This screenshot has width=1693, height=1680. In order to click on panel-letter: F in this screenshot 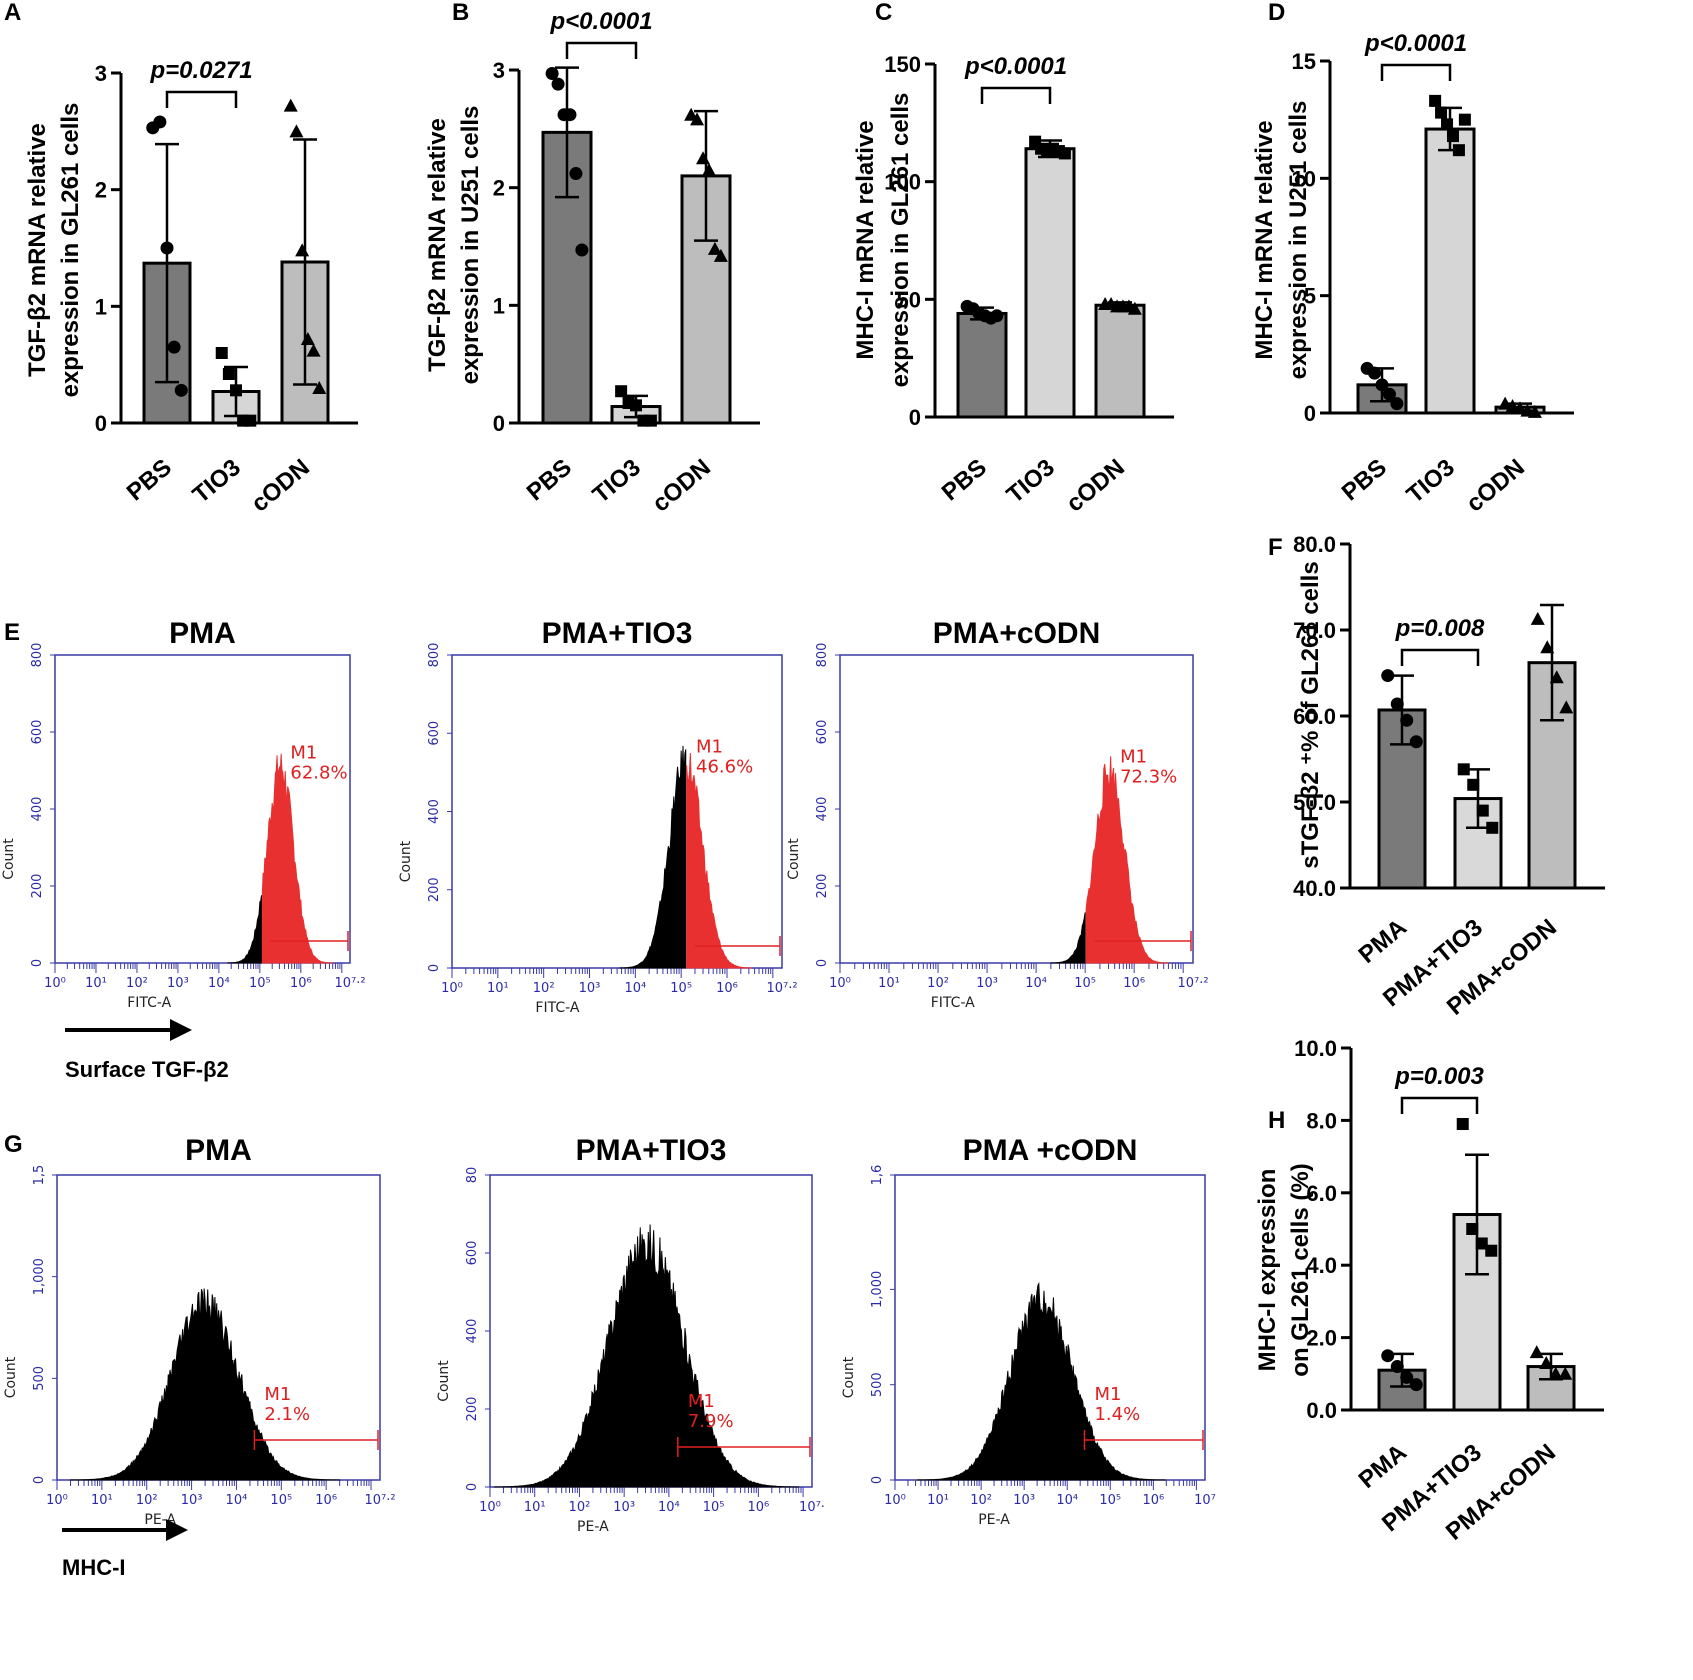, I will do `click(1275, 547)`.